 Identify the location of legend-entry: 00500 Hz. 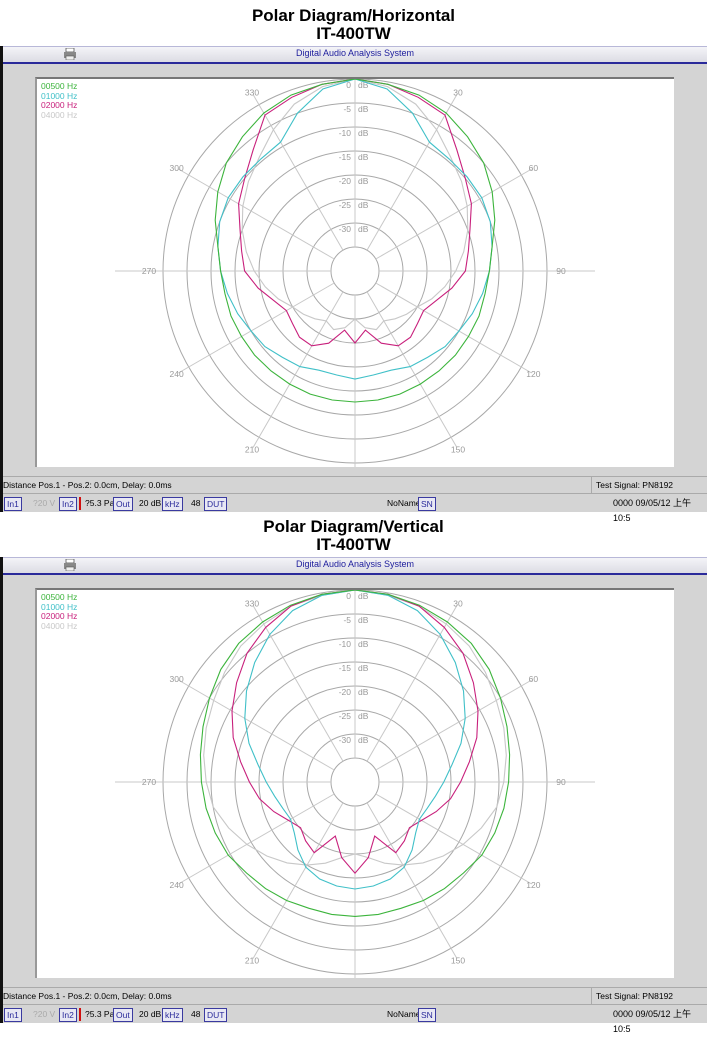
(59, 86).